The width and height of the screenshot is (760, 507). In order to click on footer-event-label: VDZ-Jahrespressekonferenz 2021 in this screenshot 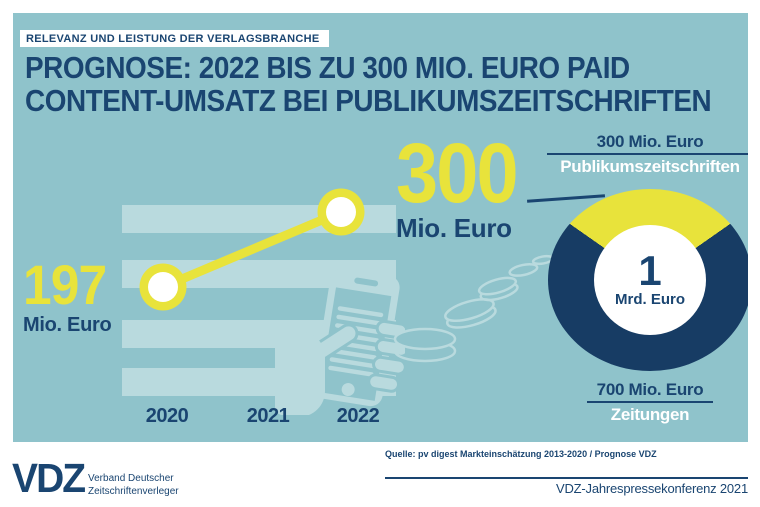, I will do `click(652, 488)`.